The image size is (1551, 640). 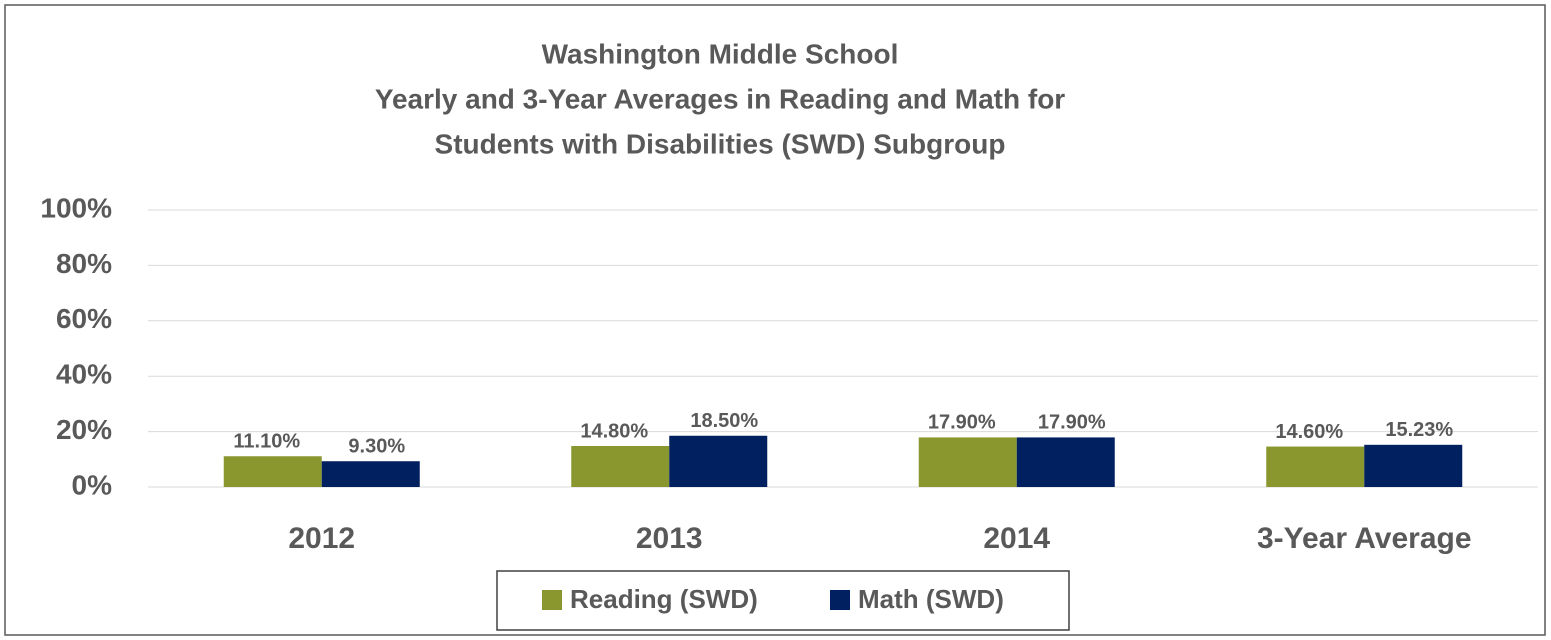 What do you see at coordinates (84, 263) in the screenshot?
I see `y-tick-label: 80%` at bounding box center [84, 263].